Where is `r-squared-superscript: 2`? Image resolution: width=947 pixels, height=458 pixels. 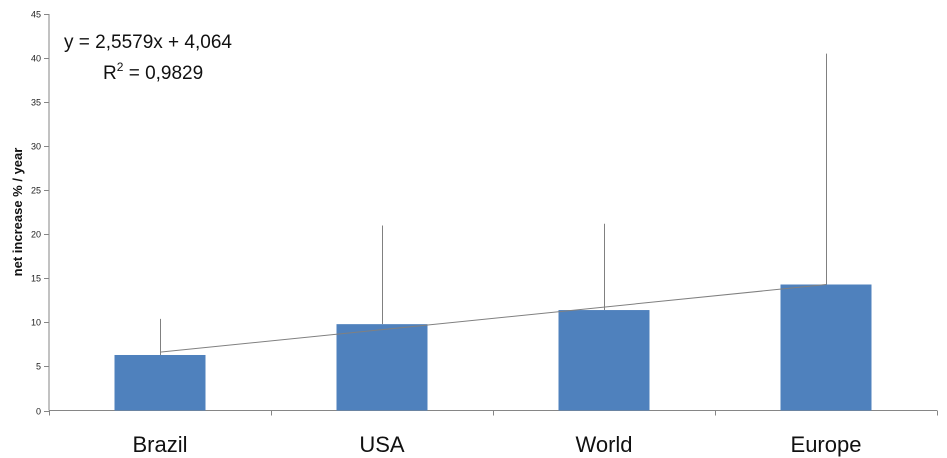
r-squared-superscript: 2 is located at coordinates (120, 67).